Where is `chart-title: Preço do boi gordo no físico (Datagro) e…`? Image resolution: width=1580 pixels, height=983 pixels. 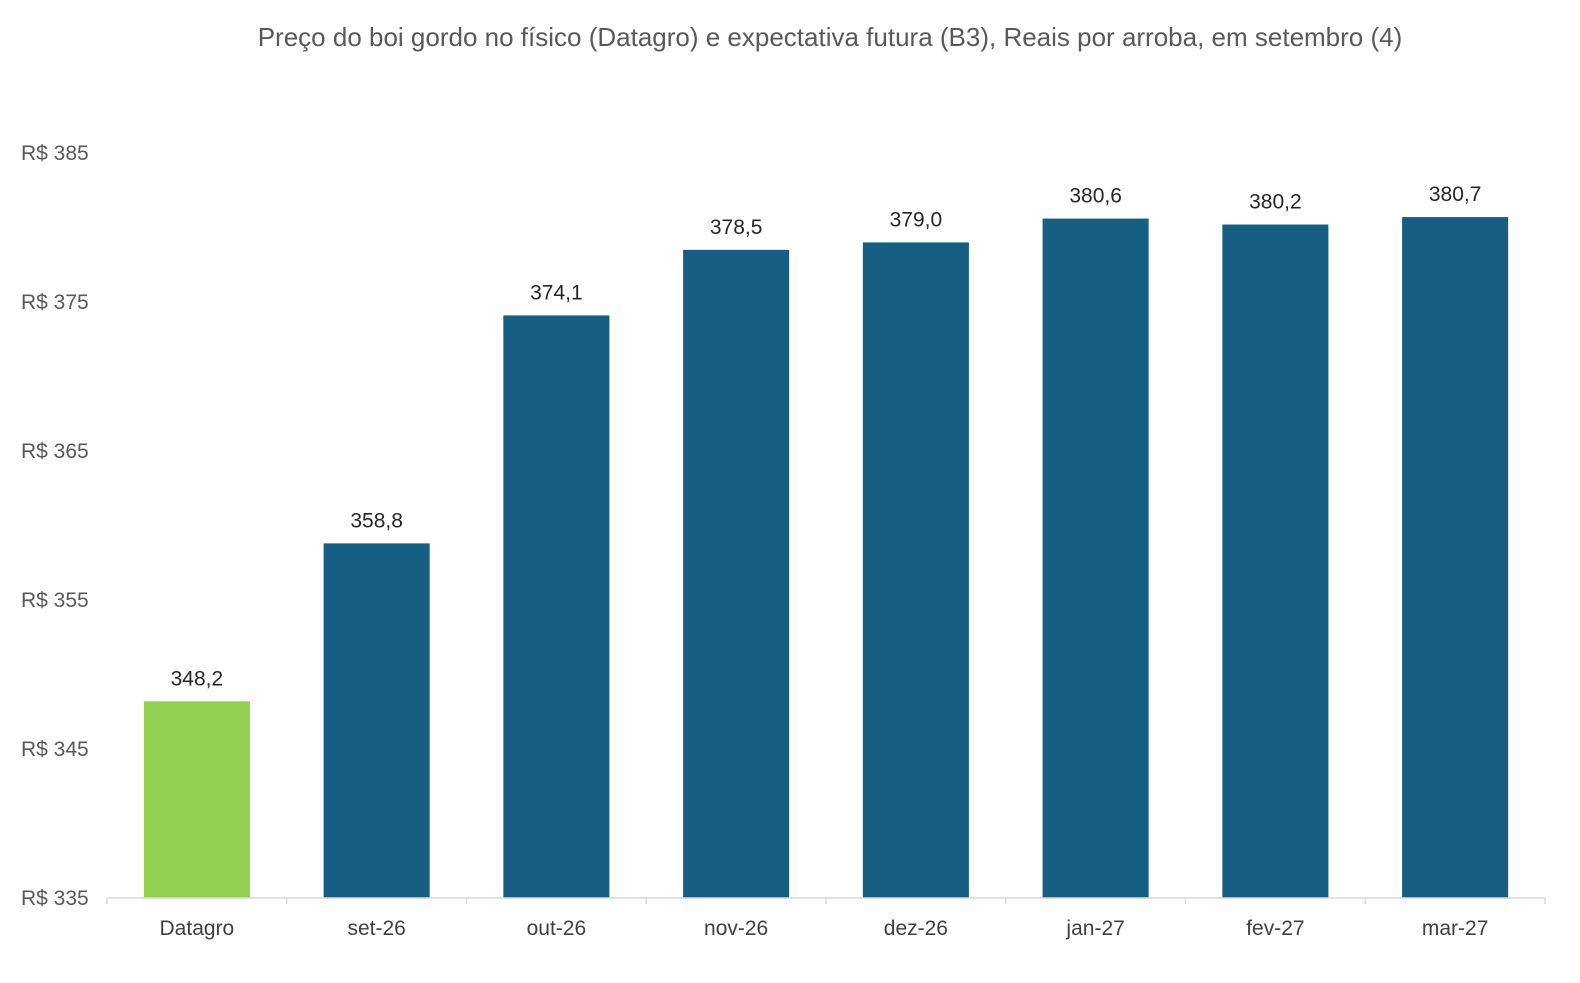 chart-title: Preço do boi gordo no físico (Datagro) e… is located at coordinates (830, 37).